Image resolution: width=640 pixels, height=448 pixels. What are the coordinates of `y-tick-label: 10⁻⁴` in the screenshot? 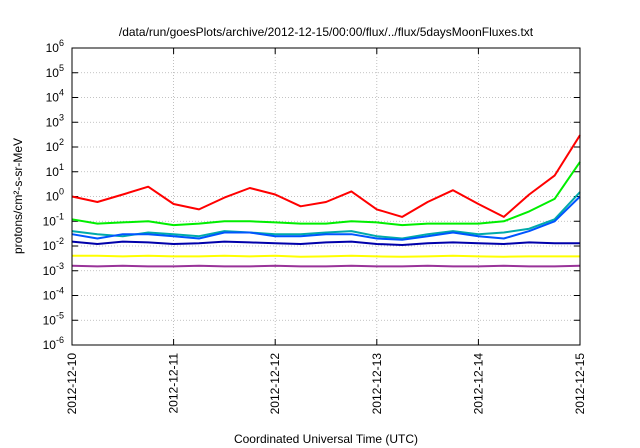 It's located at (53, 294).